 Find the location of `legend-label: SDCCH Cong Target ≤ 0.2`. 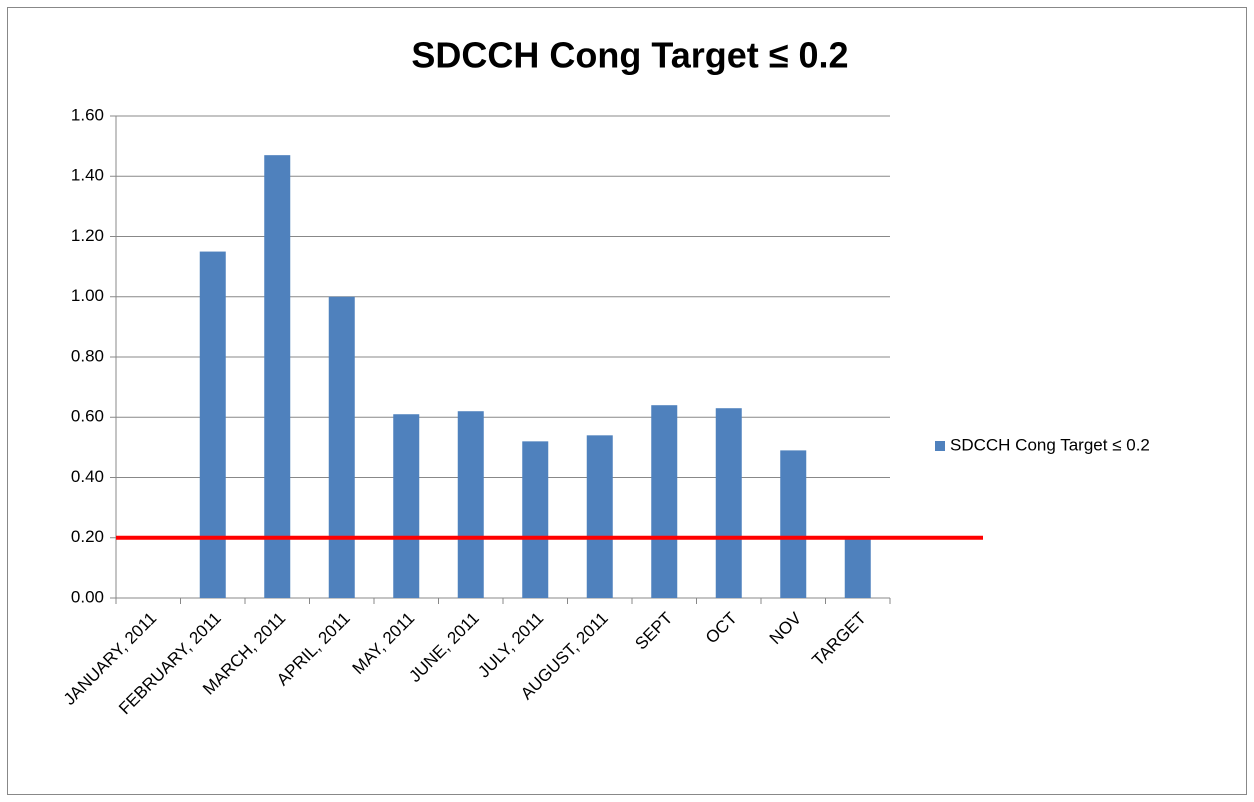

legend-label: SDCCH Cong Target ≤ 0.2 is located at coordinates (1050, 444).